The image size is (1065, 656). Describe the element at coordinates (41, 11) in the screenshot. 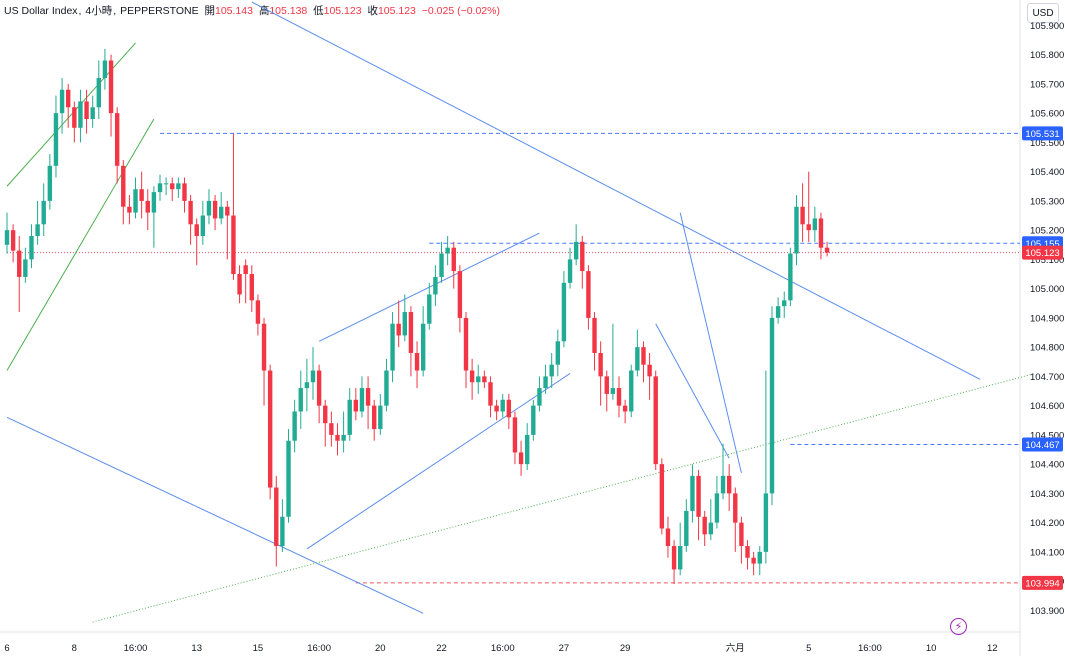

I see `symbol-name: US Dollar Index` at that location.